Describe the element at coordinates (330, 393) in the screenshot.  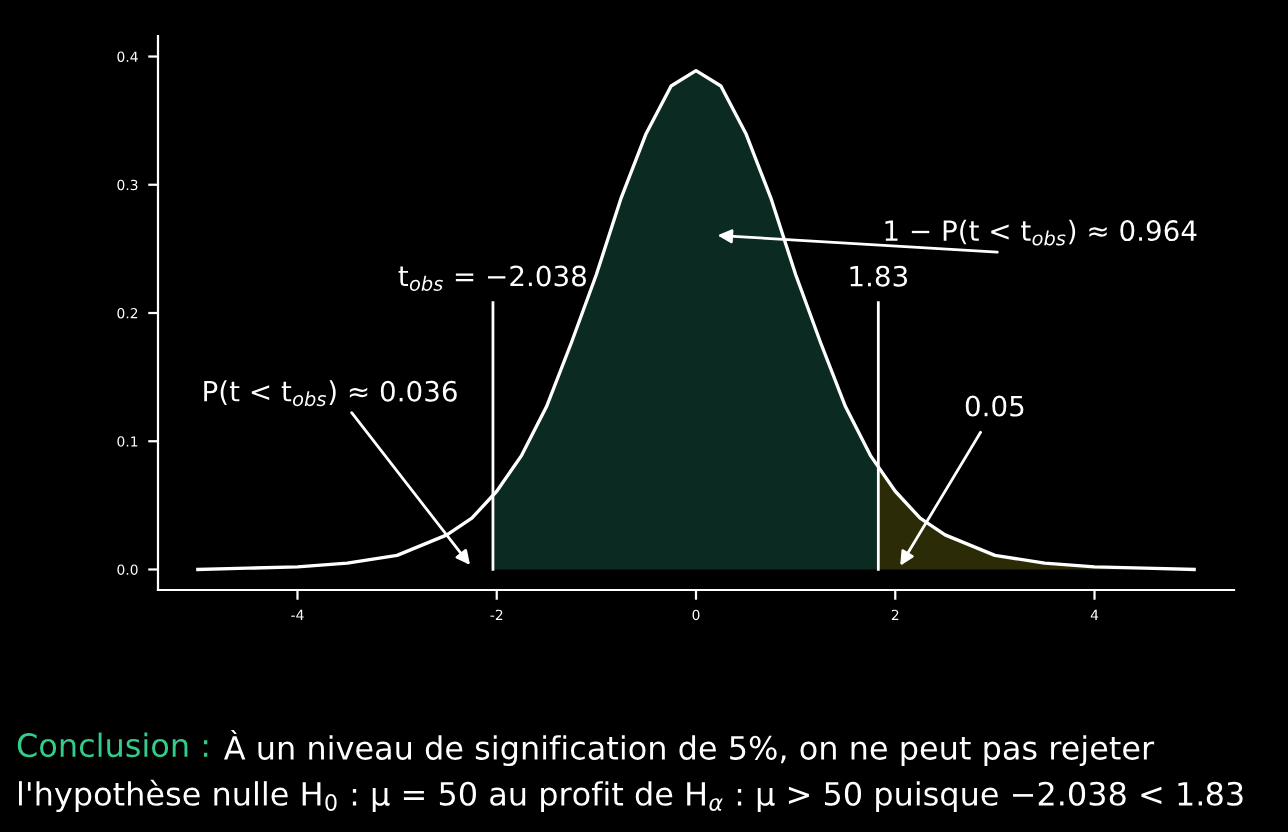
I see `annotation: P(t < t$_{obs}$) ≈ 0.036` at that location.